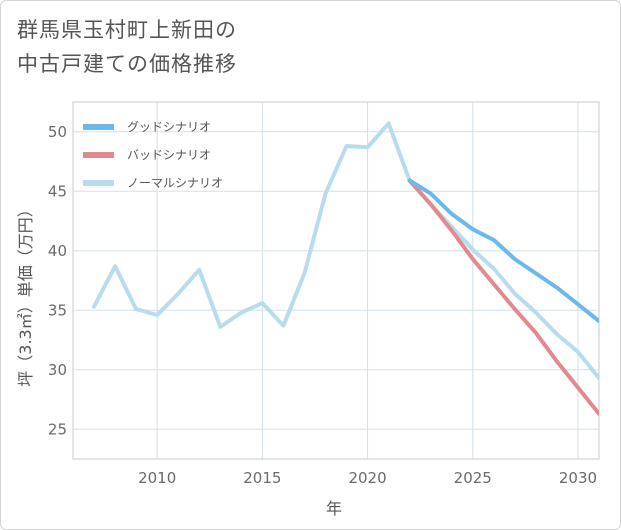  Describe the element at coordinates (57, 132) in the screenshot. I see `y-tick-label: 50` at that location.